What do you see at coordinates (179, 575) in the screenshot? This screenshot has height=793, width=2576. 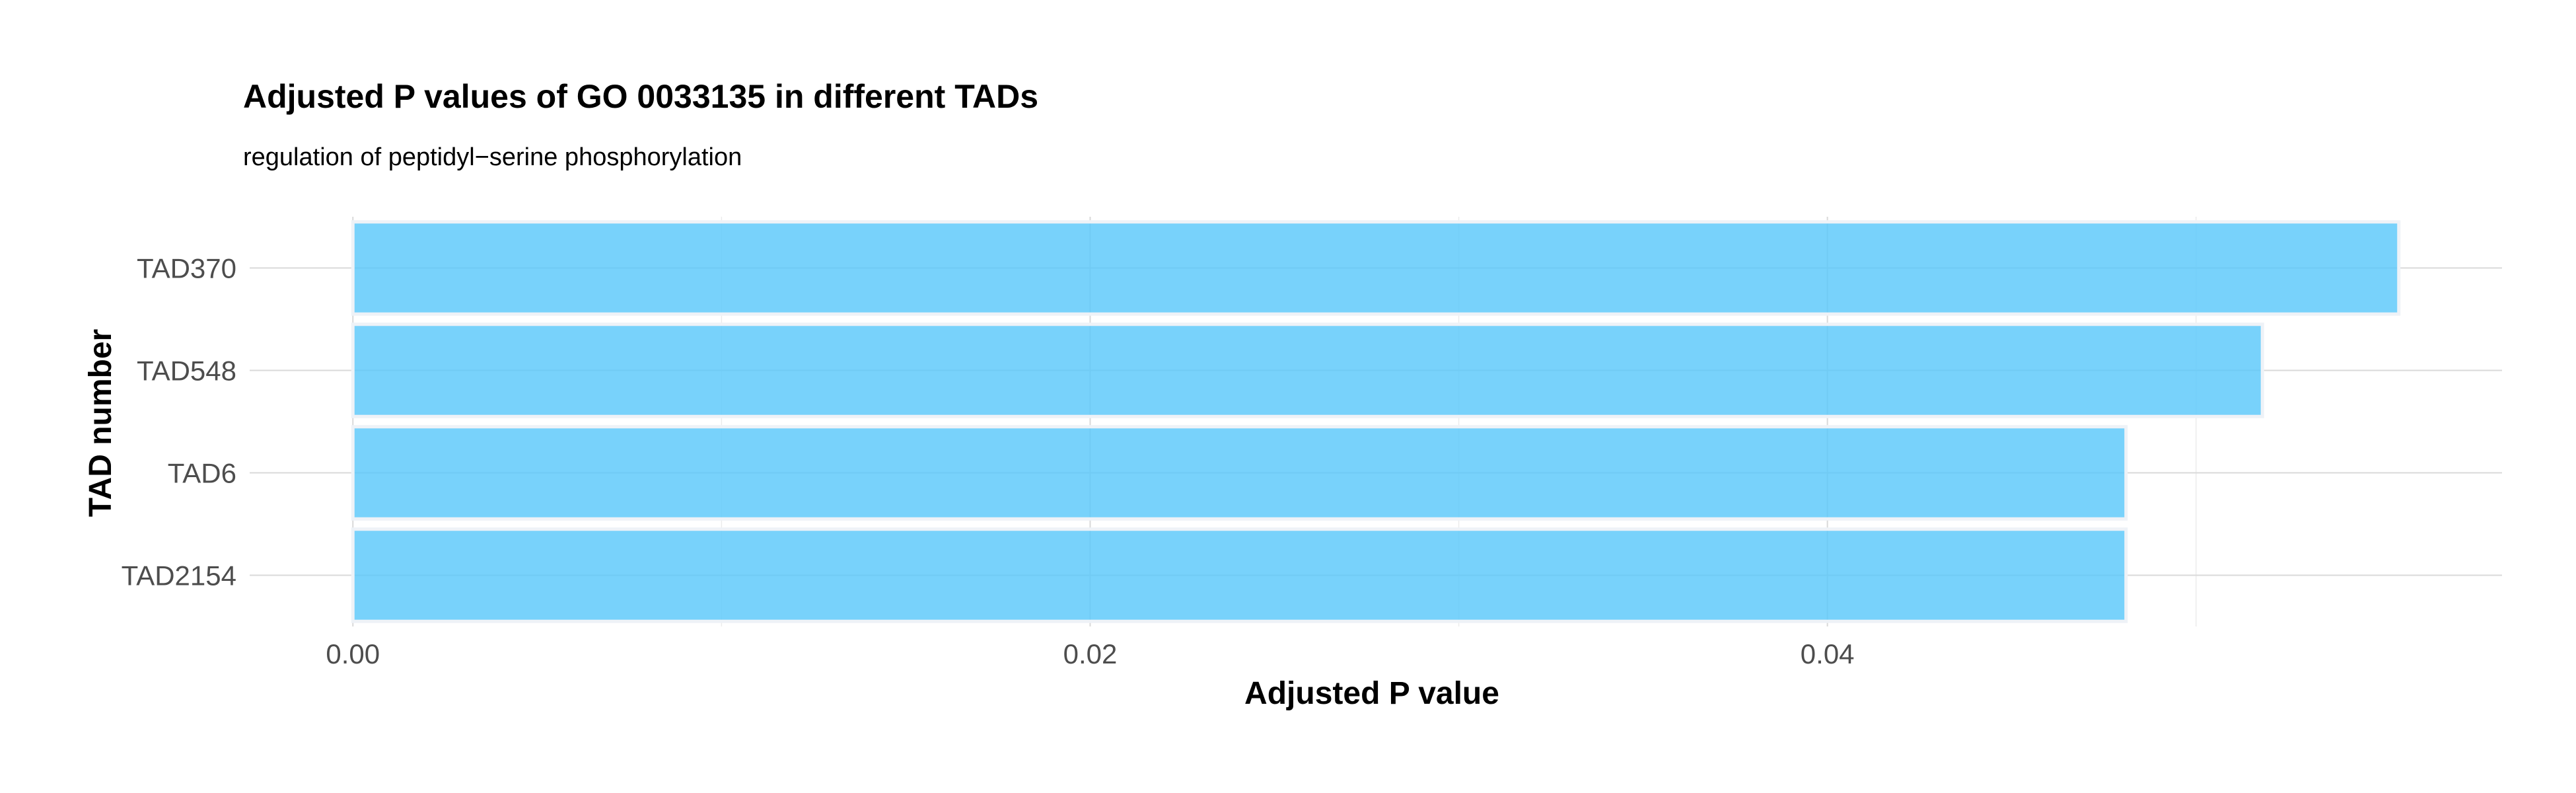 I see `y-tick-label: TAD2154` at bounding box center [179, 575].